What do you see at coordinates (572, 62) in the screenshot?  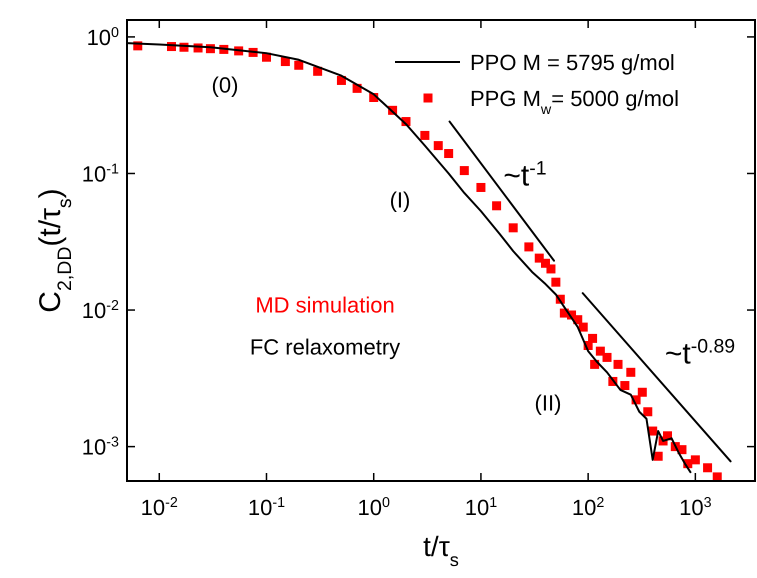 I see `legend-label: PPO M = 5795 g/mol` at bounding box center [572, 62].